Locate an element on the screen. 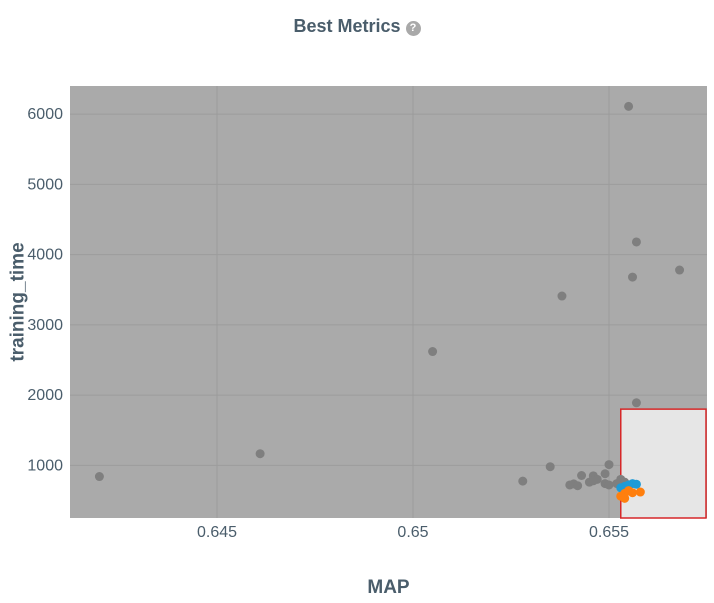  y-tick-label: 3000 is located at coordinates (45, 325).